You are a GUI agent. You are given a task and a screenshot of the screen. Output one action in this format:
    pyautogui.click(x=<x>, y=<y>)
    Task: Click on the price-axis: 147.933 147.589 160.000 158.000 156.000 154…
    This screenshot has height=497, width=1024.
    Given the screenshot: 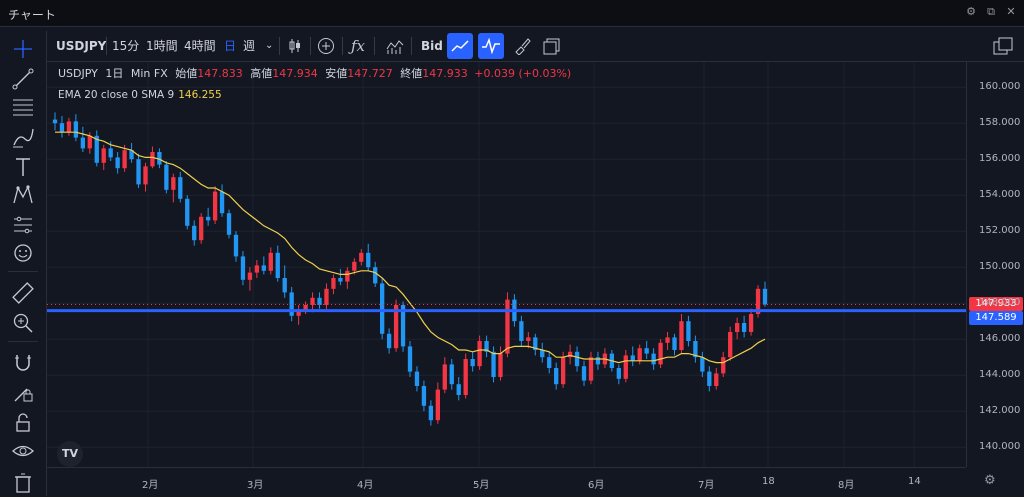 What is the action you would take?
    pyautogui.click(x=995, y=264)
    